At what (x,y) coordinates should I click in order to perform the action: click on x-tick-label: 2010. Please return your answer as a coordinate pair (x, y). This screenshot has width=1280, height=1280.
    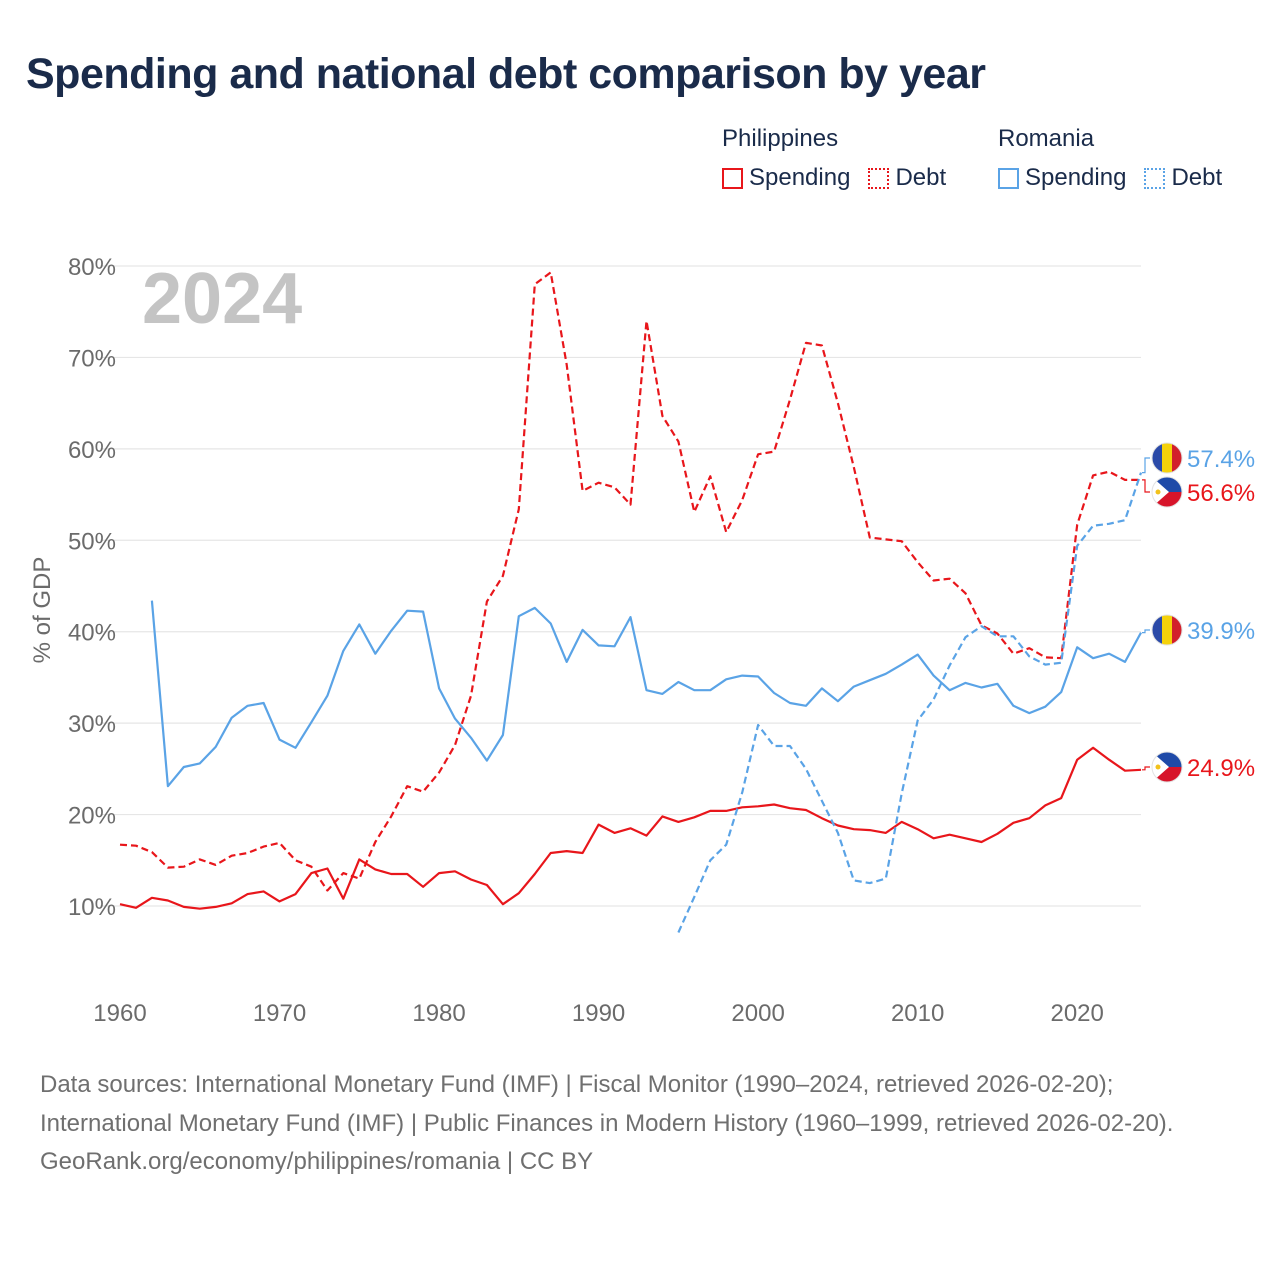
    Looking at the image, I should click on (917, 1013).